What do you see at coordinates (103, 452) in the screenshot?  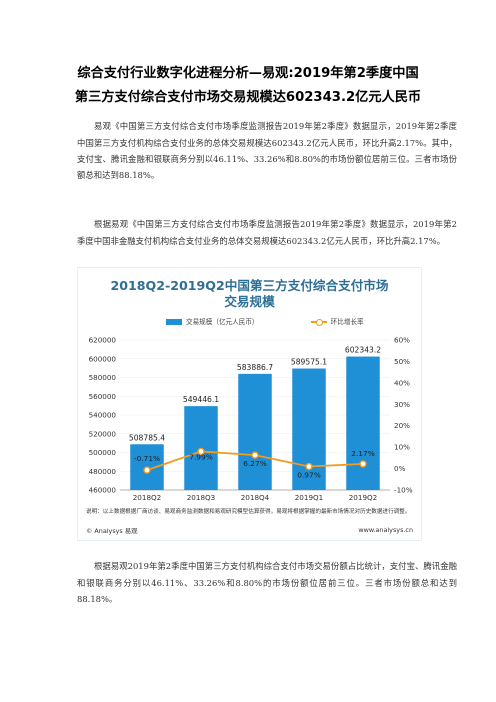 I see `y-axis-left-tick: 500000` at bounding box center [103, 452].